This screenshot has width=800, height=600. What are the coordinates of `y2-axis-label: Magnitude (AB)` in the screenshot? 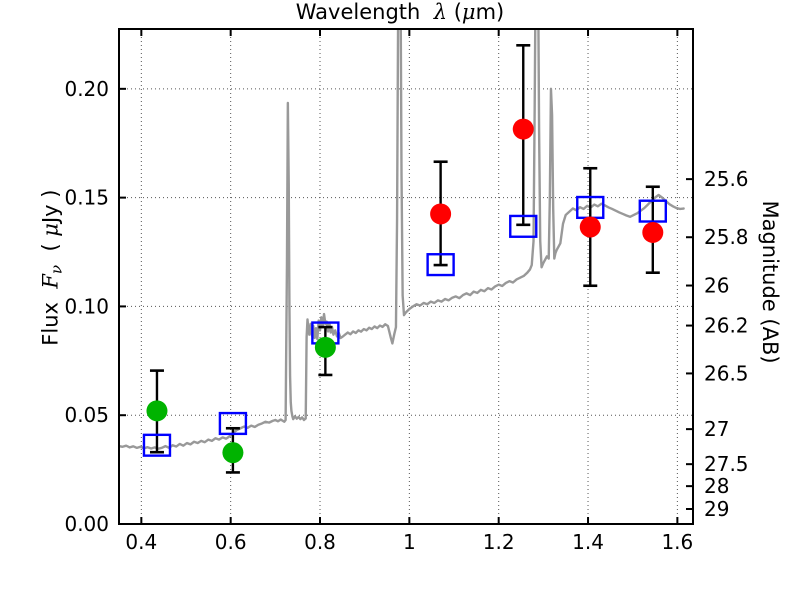 It's located at (770, 282).